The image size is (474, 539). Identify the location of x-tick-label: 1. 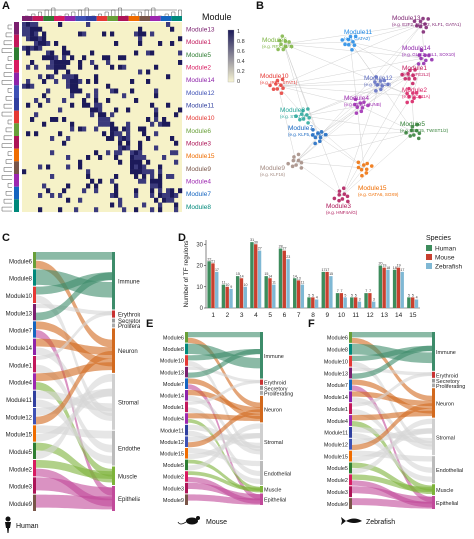
(213, 315).